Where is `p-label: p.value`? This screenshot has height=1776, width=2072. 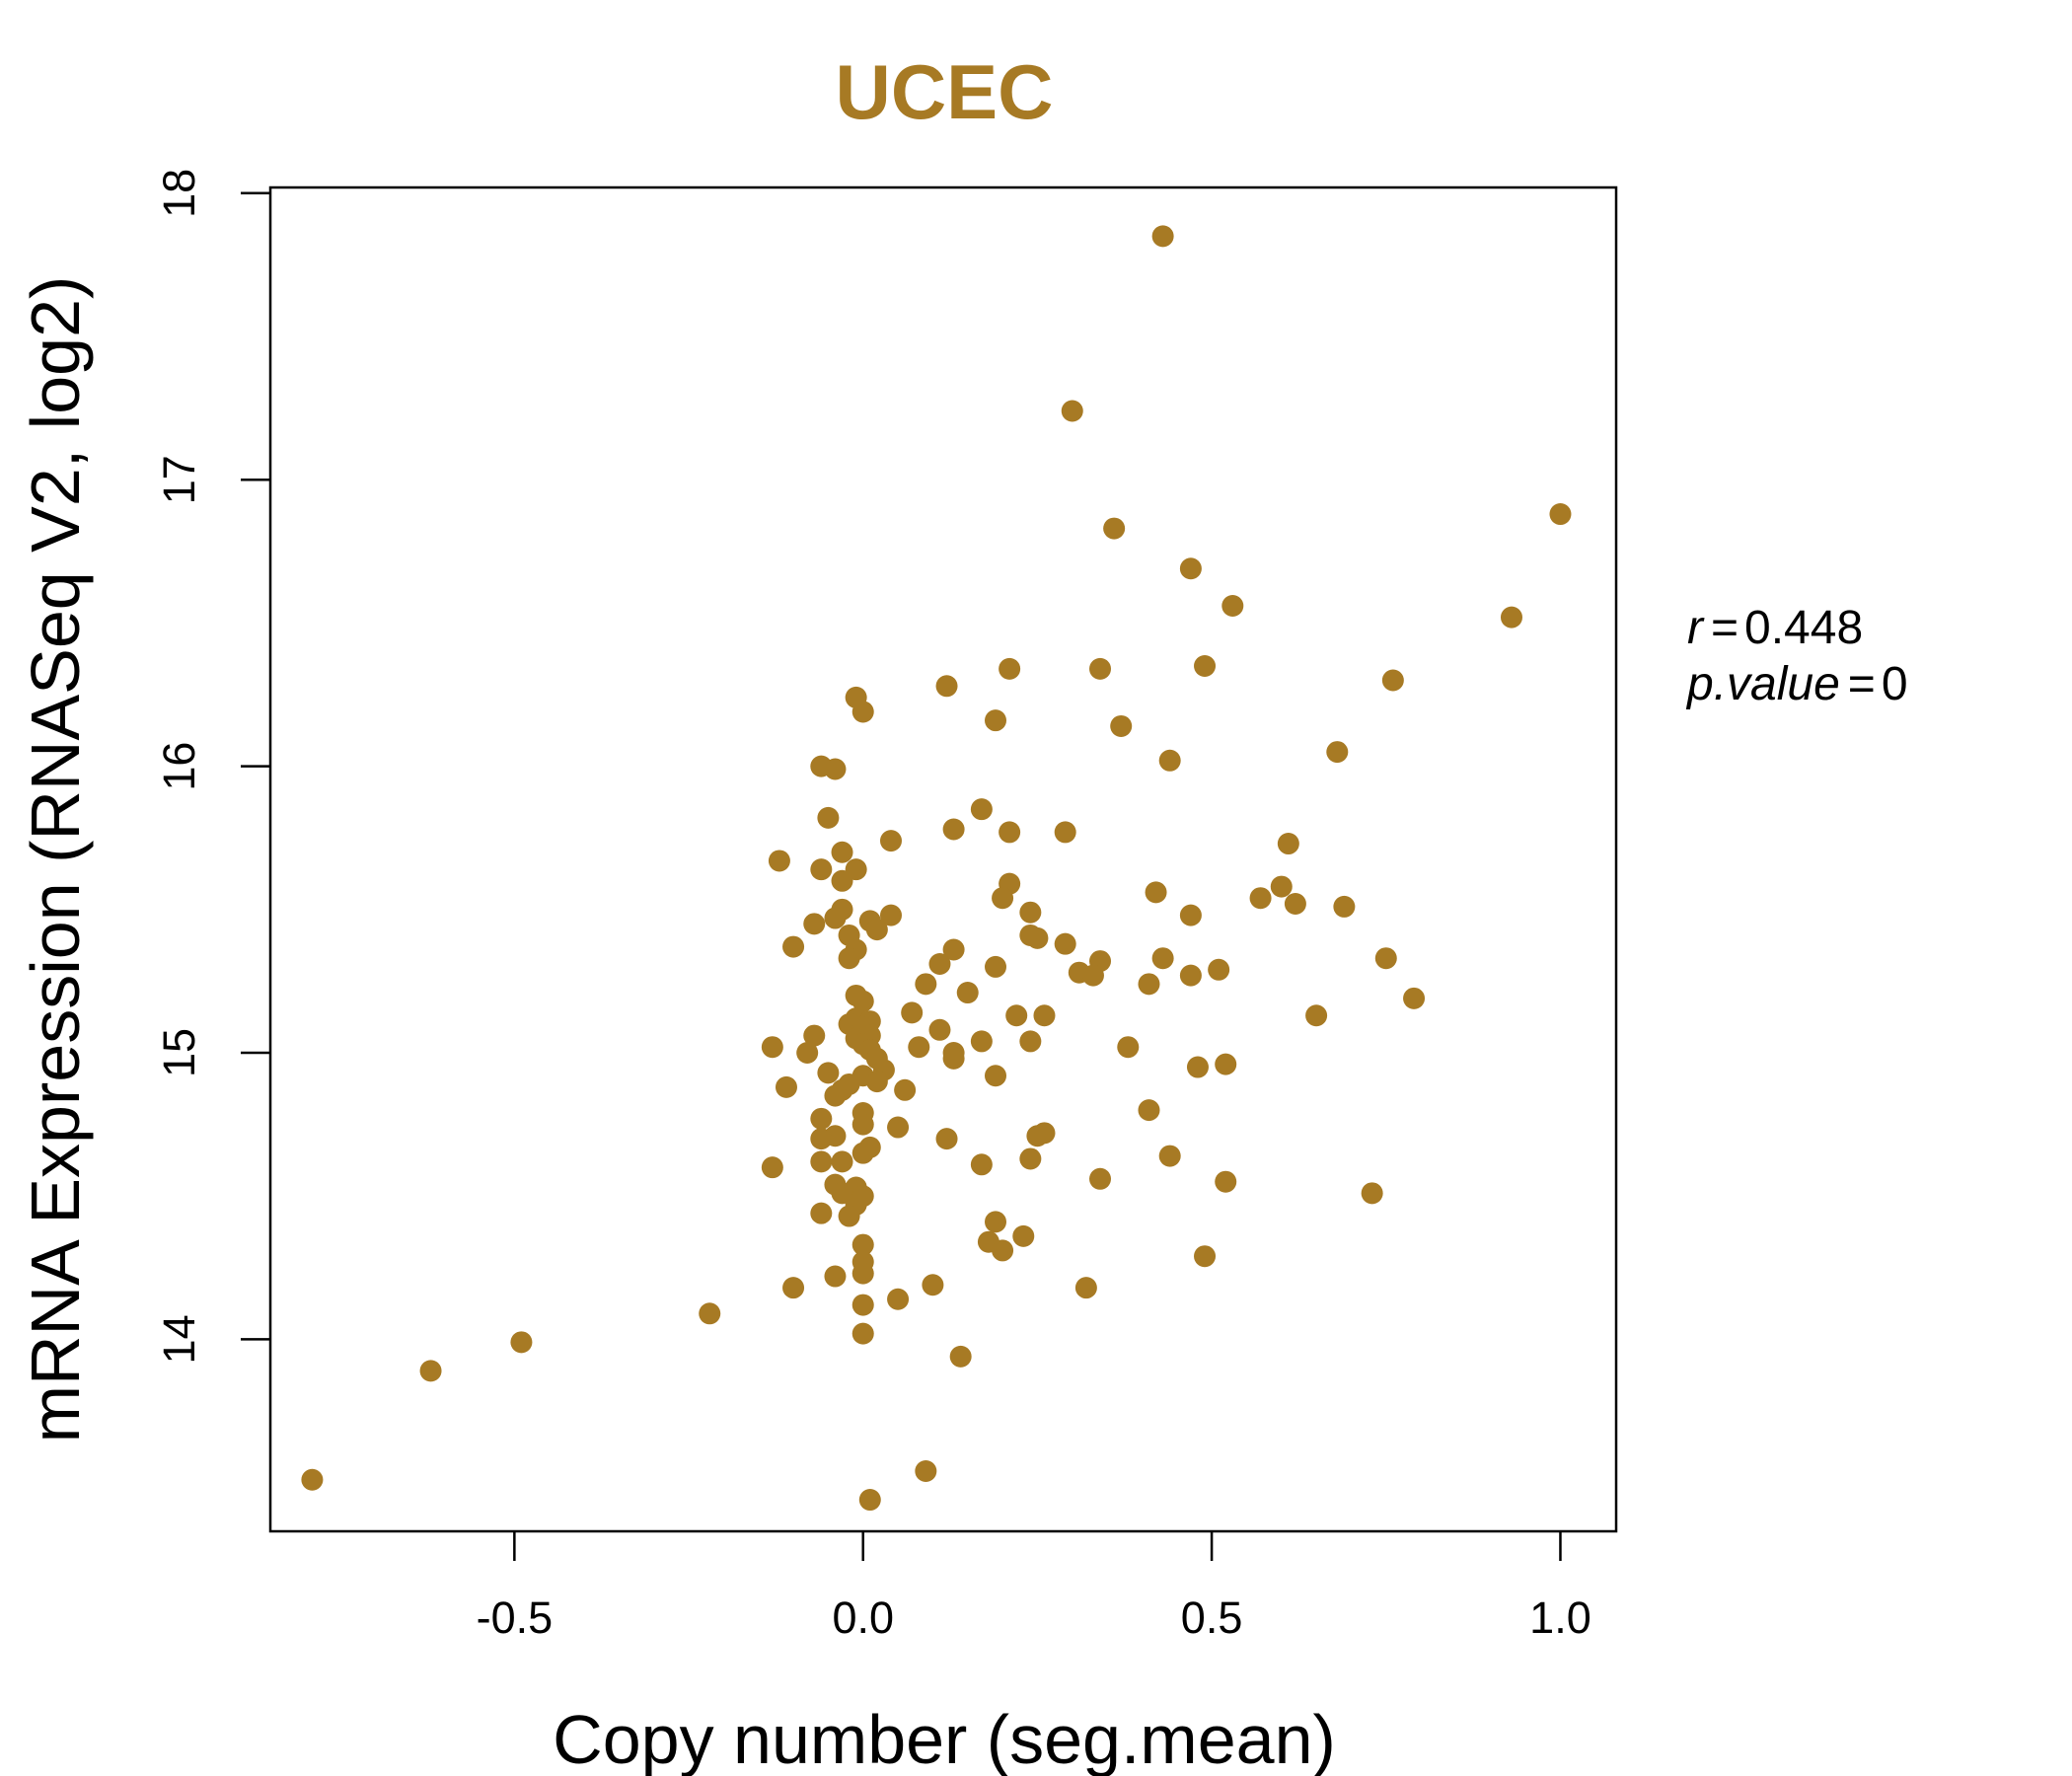 p-label: p.value is located at coordinates (1763, 684).